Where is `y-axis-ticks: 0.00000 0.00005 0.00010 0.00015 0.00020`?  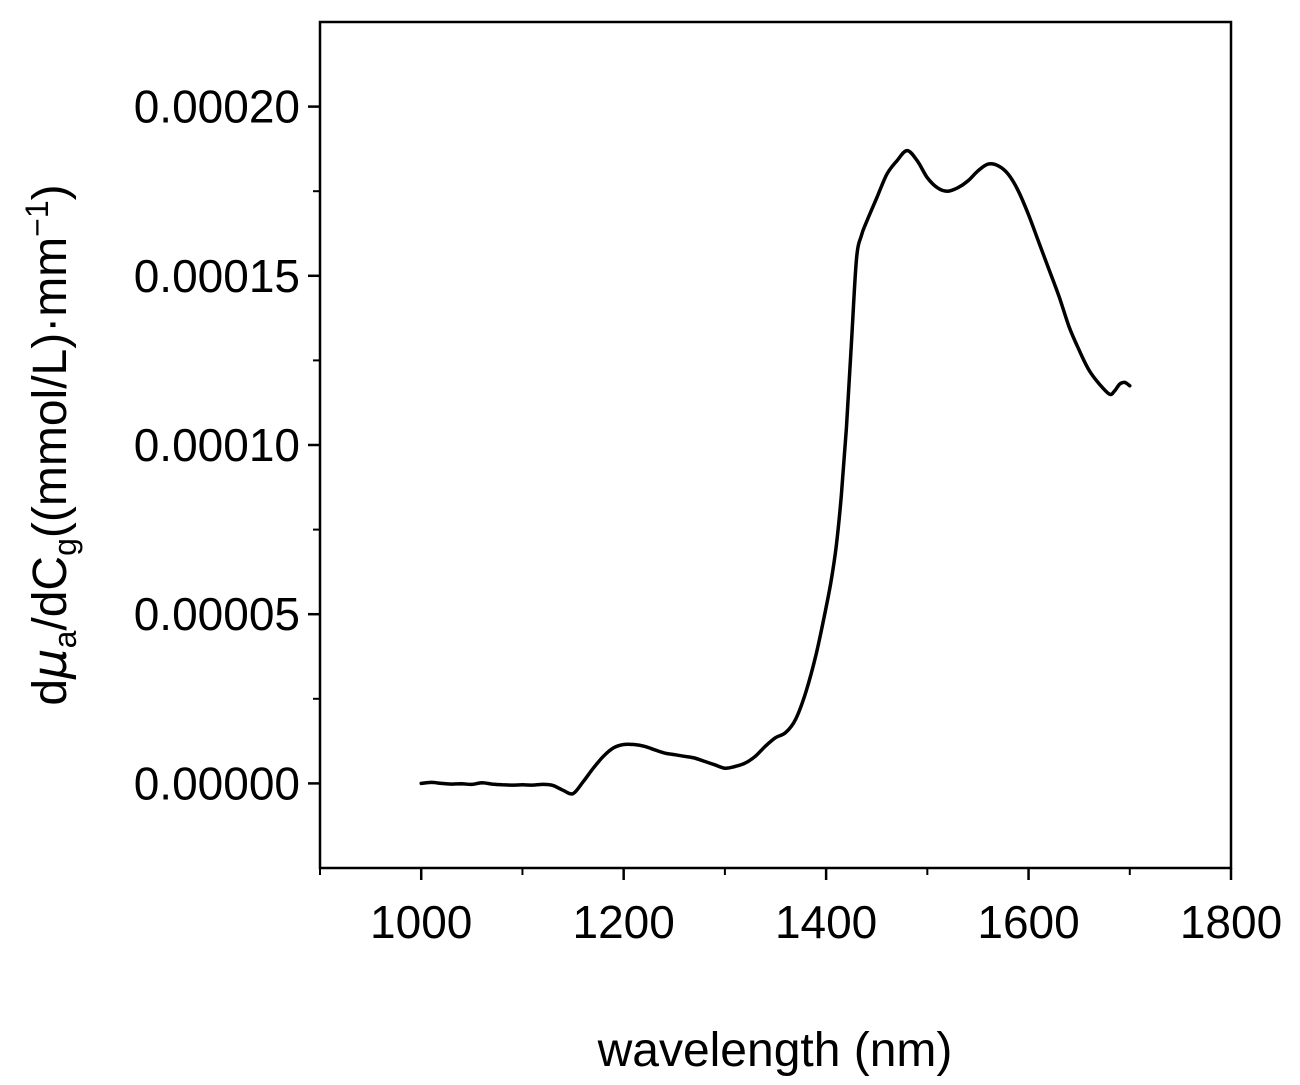
y-axis-ticks: 0.00000 0.00005 0.00010 0.00015 0.00020 is located at coordinates (227, 445).